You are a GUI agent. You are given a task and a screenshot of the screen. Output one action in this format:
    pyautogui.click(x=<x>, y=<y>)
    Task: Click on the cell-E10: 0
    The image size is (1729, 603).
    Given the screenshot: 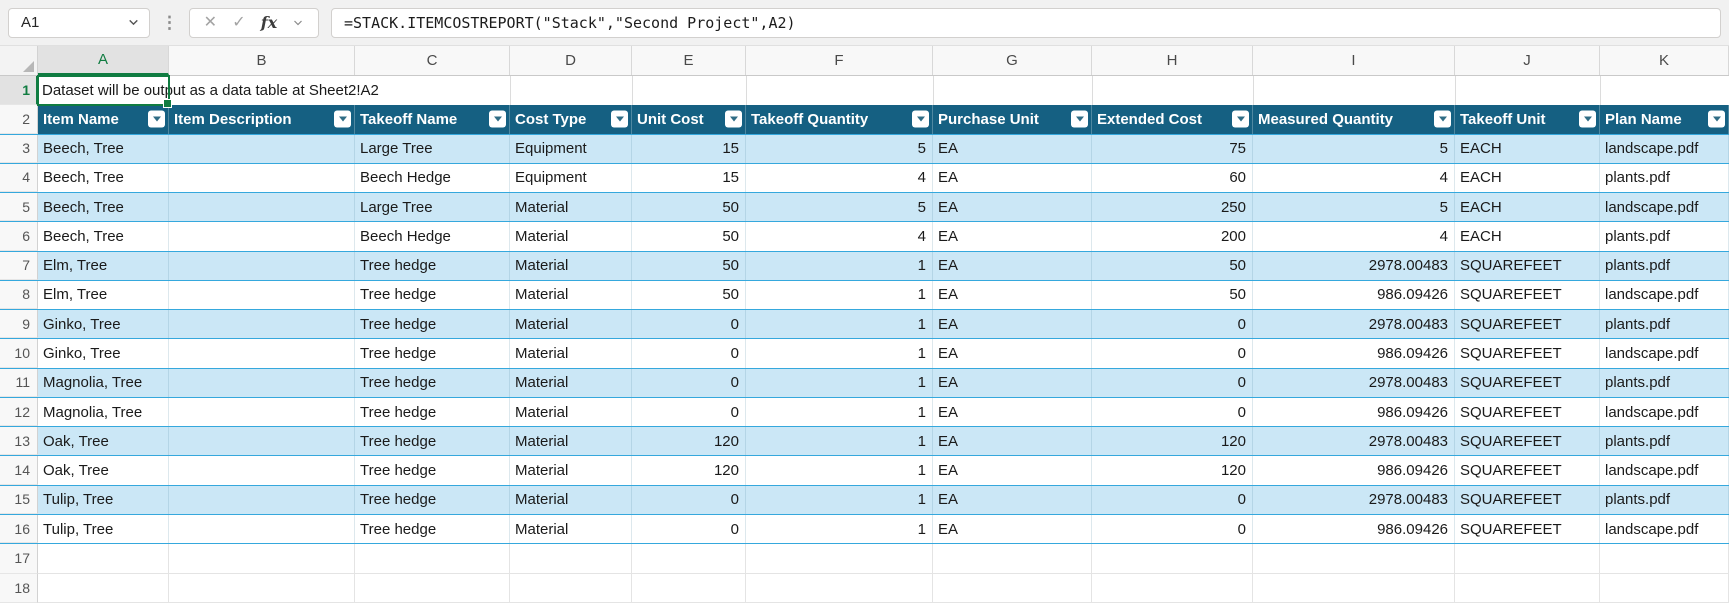 What is the action you would take?
    pyautogui.click(x=689, y=353)
    